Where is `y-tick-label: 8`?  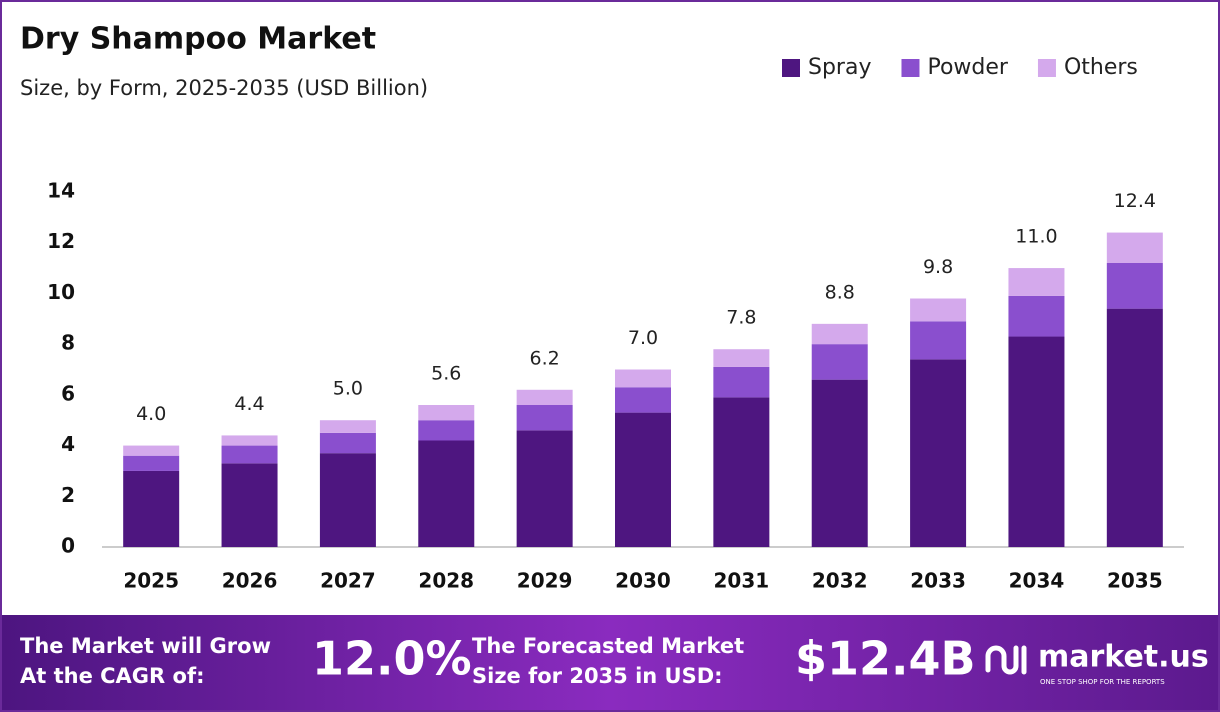
y-tick-label: 8 is located at coordinates (68, 343).